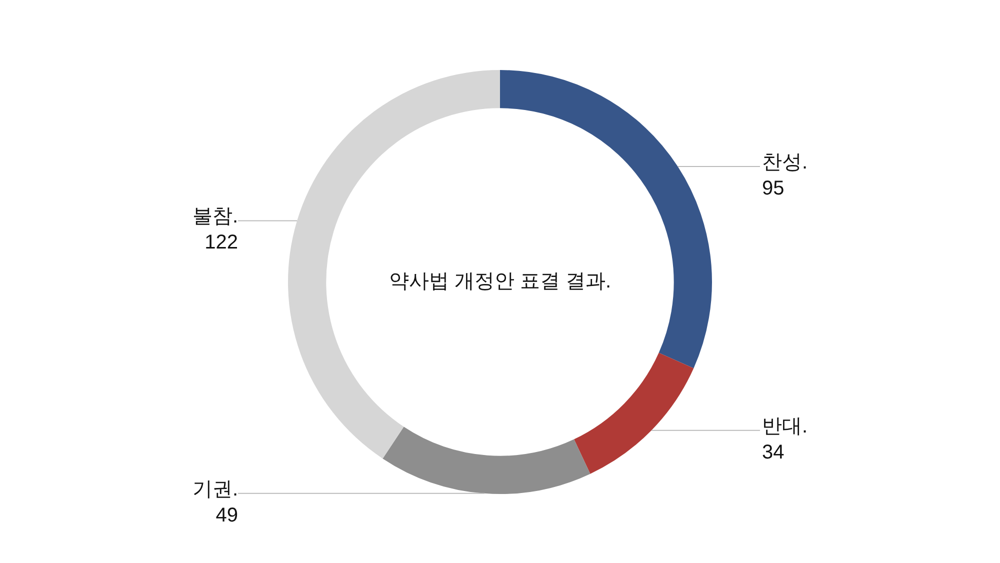 This screenshot has height=563, width=1000. I want to click on data-label: 34, so click(773, 452).